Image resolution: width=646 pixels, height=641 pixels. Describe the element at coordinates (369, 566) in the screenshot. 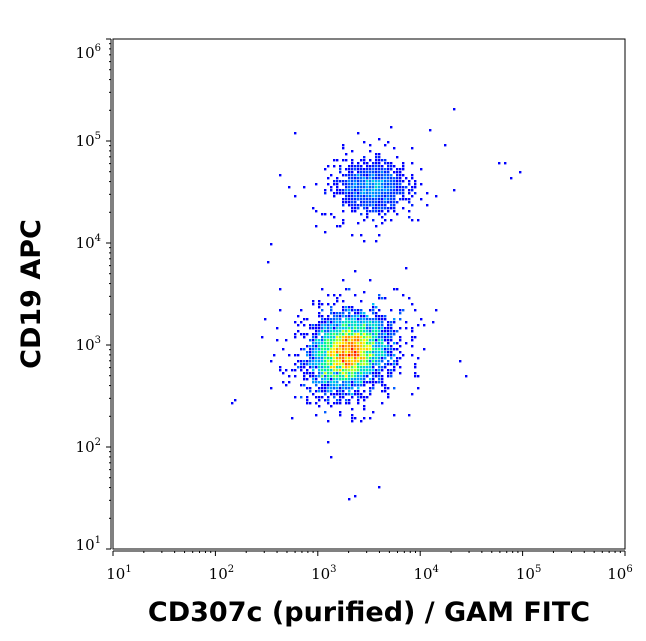

I see `x-axis: 101 102 103 104 105 106` at that location.